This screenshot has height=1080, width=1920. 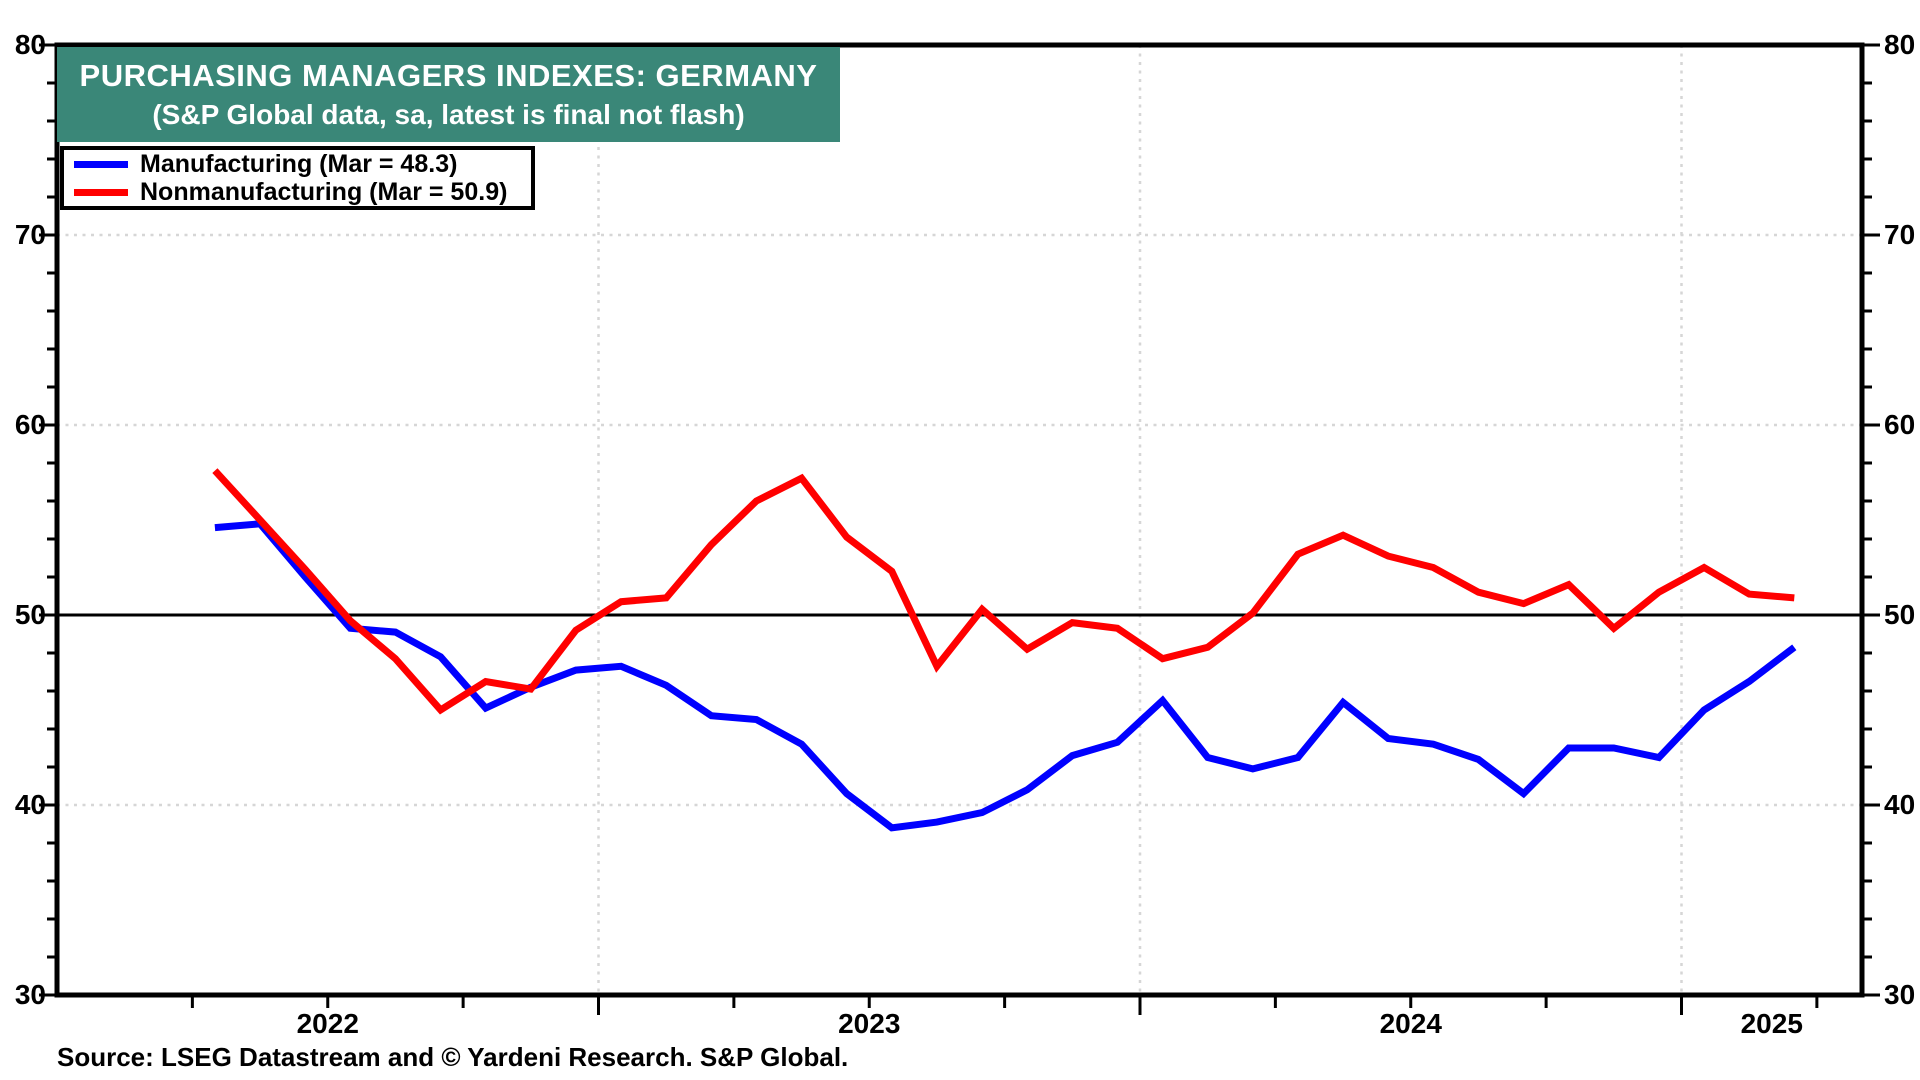 I want to click on legend-row-nonmanufacturing: Nonmanufacturing (Mar = 50.9), so click(x=297, y=192).